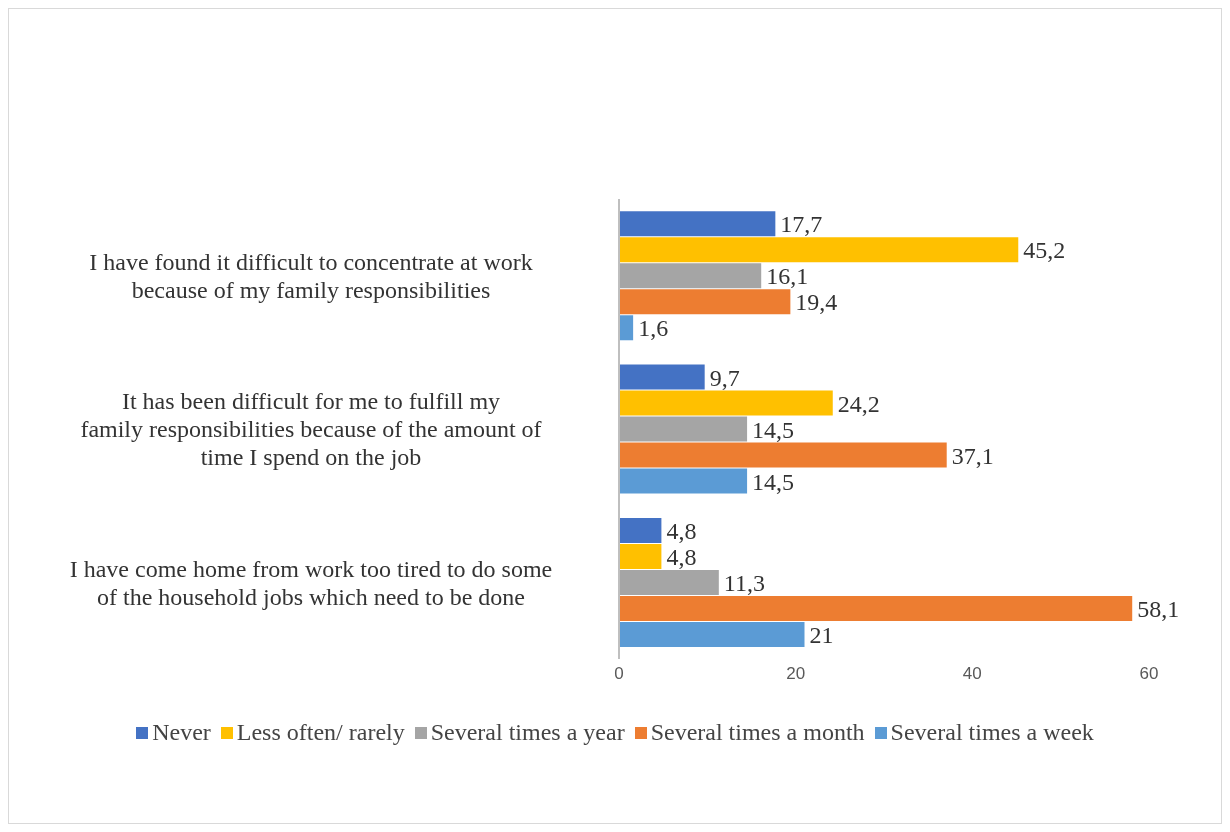 This screenshot has width=1230, height=832. What do you see at coordinates (619, 674) in the screenshot?
I see `x-tick-label: 0` at bounding box center [619, 674].